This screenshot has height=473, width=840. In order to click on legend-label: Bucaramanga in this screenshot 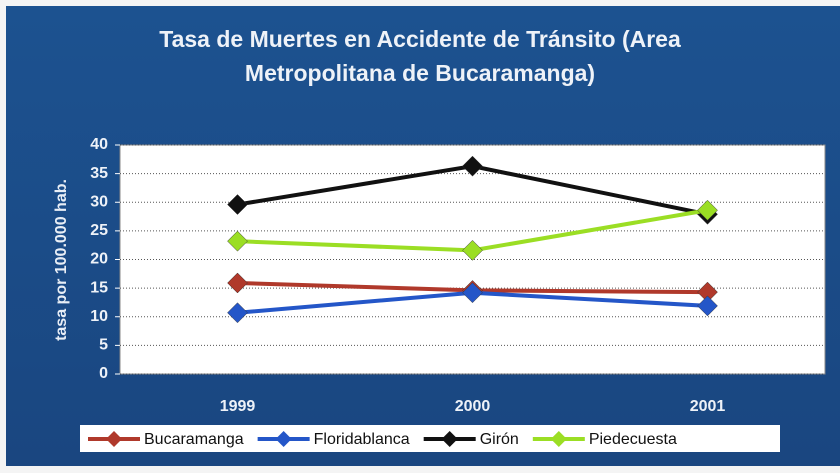, I will do `click(194, 439)`.